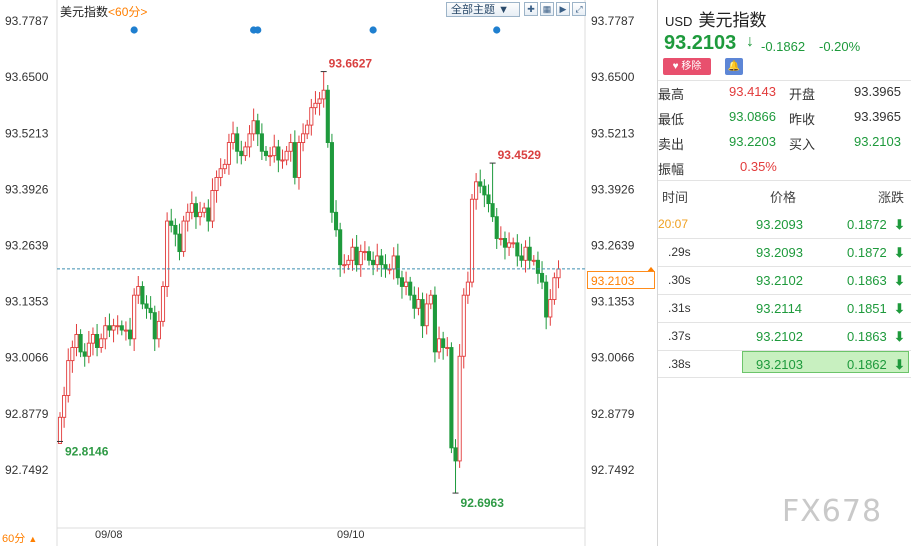 The height and width of the screenshot is (546, 911). Describe the element at coordinates (784, 224) in the screenshot. I see `tick-row: 20:07 93.2093 0.1872 ⬇` at that location.